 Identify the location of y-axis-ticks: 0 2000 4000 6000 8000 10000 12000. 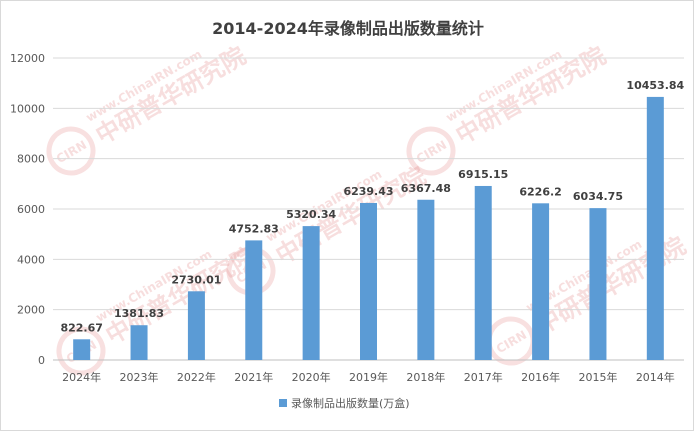
(27, 209).